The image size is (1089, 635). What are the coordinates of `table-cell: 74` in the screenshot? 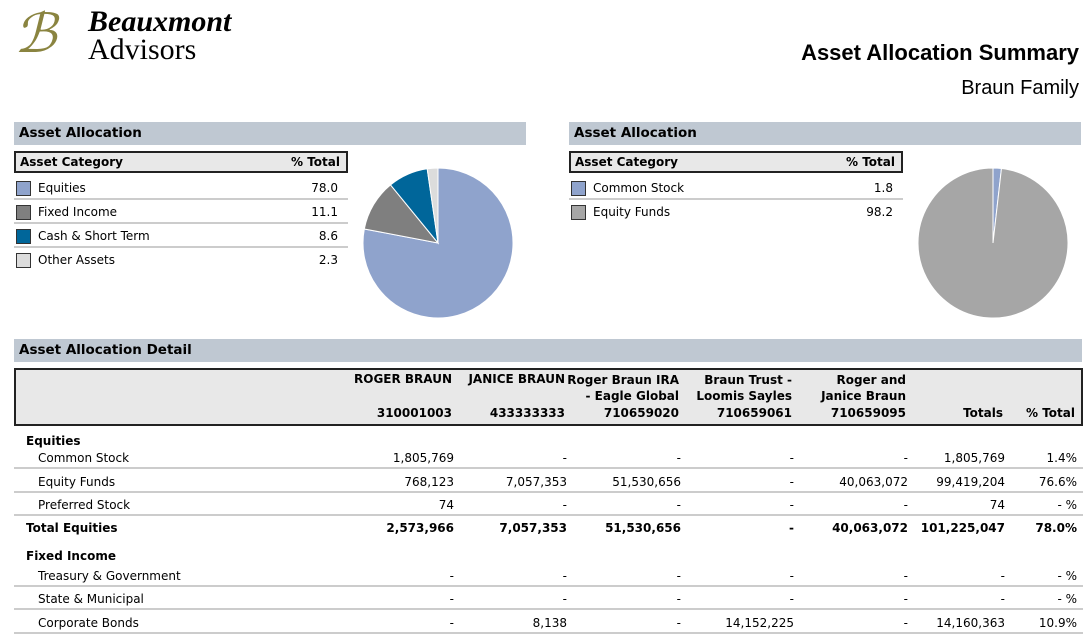 It's located at (446, 505).